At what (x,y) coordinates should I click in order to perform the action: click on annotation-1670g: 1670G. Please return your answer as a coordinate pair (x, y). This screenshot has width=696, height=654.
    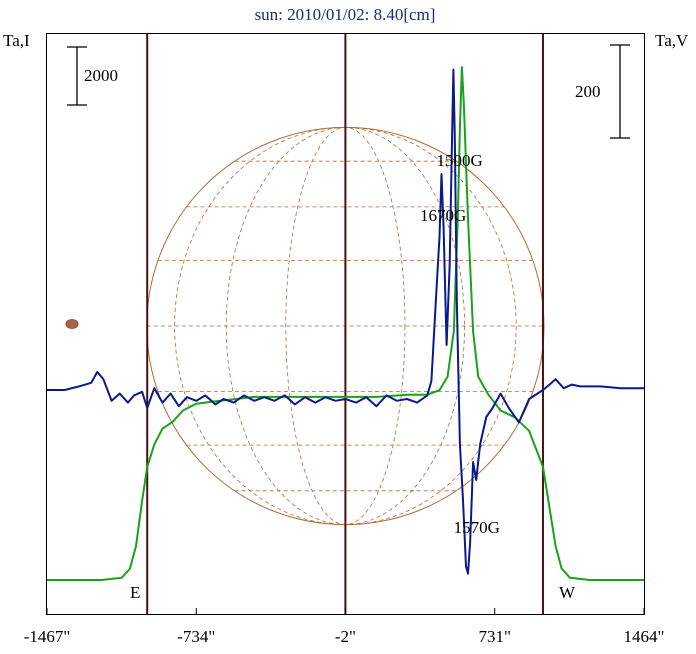
    Looking at the image, I should click on (443, 215).